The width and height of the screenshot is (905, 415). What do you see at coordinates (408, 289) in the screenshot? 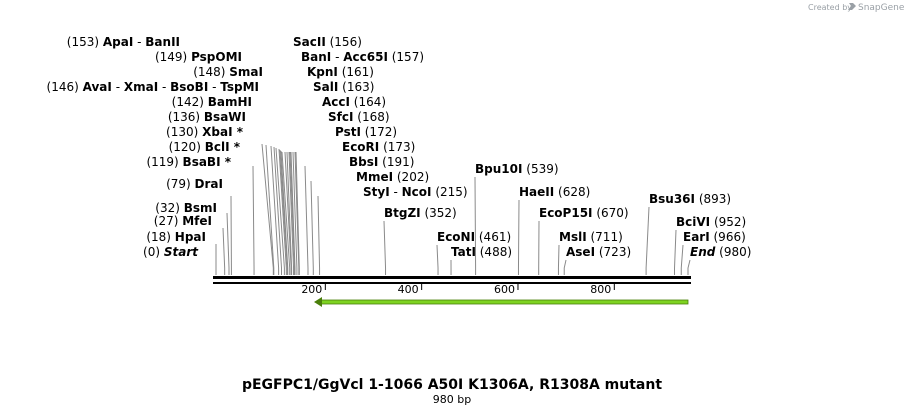
I see `tick-label: 400` at bounding box center [408, 289].